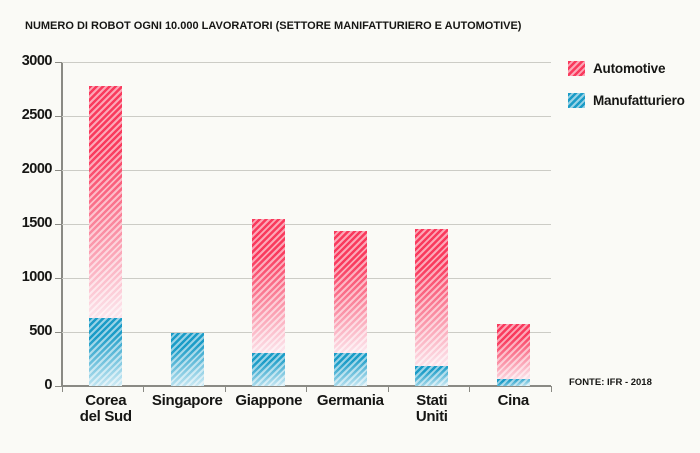  Describe the element at coordinates (576, 100) in the screenshot. I see `legend-swatch-manufatturiero-icon` at that location.